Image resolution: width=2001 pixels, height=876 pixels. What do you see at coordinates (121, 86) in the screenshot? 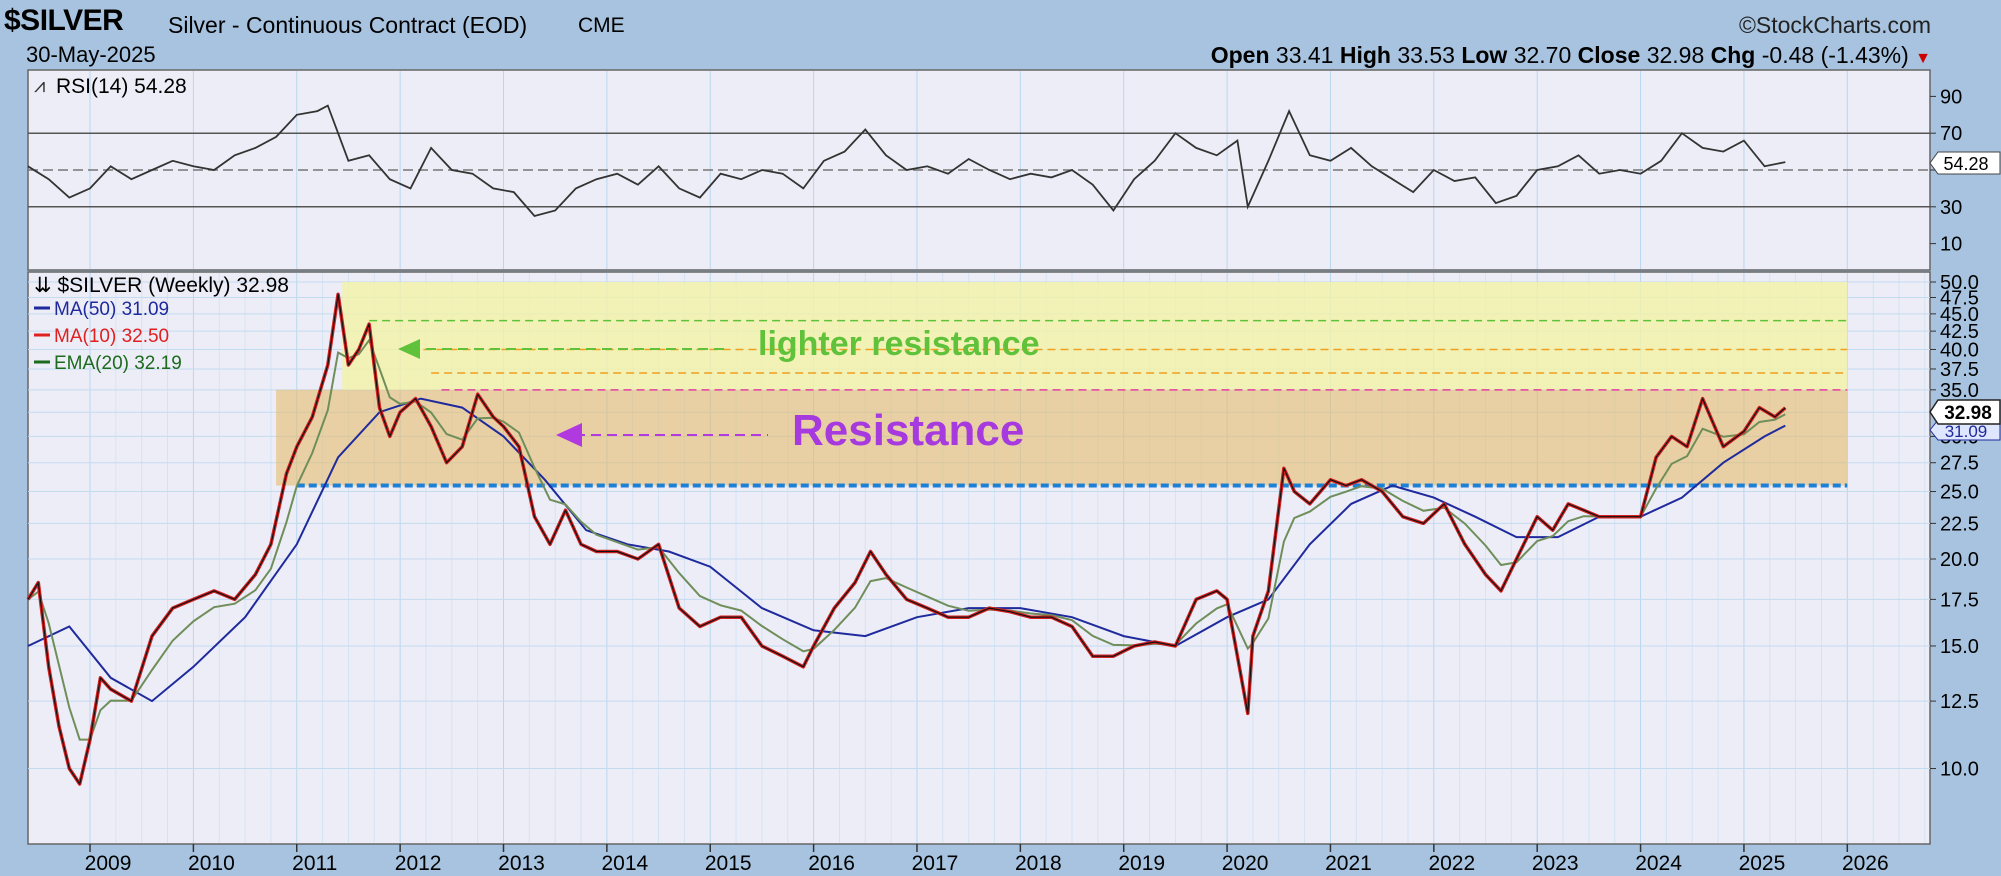
I see `rsi-panel-label: RSI(14) 54.28` at bounding box center [121, 86].